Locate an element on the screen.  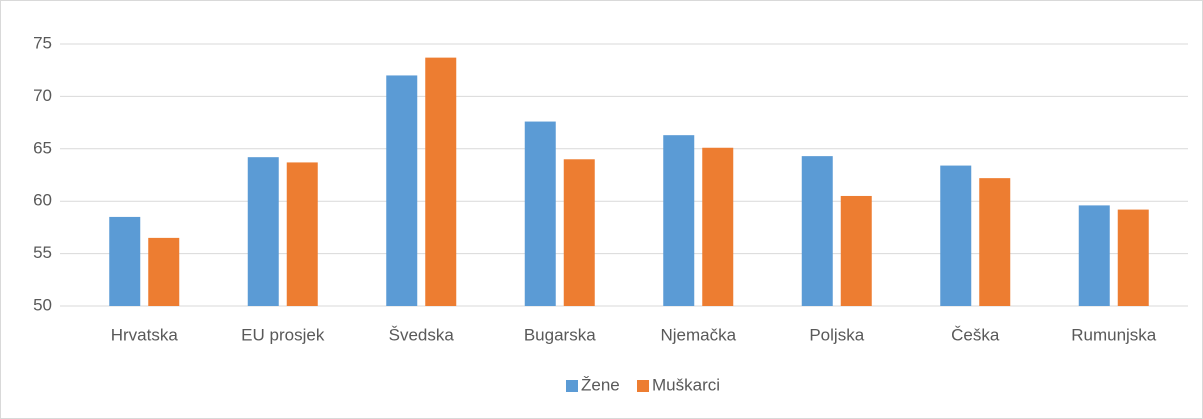
x-tick-label: Njemačka is located at coordinates (698, 334).